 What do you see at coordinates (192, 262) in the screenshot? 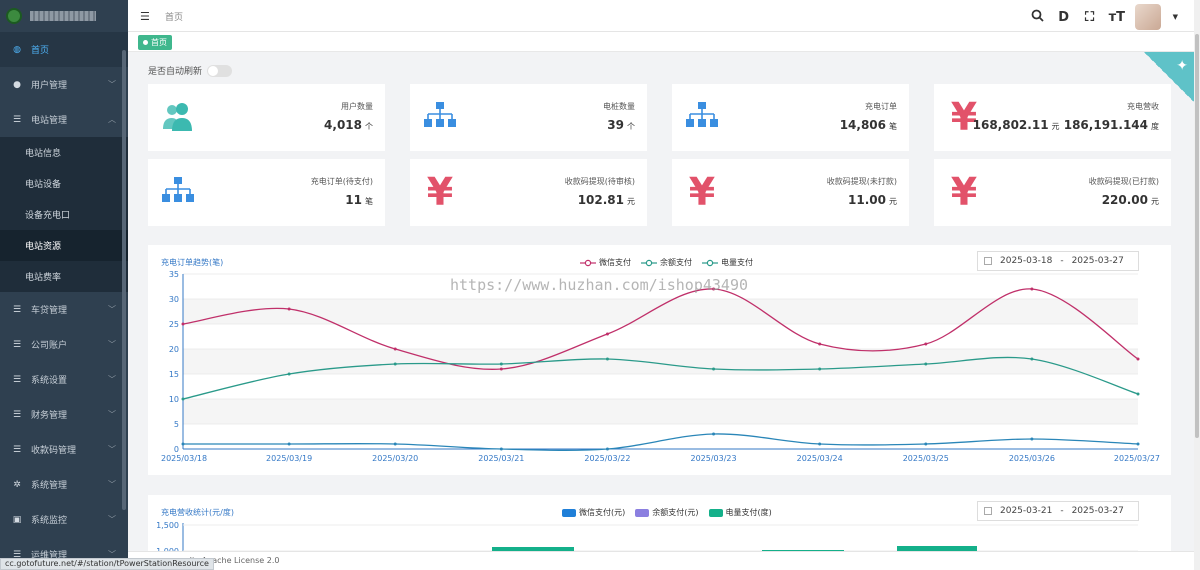
I see `chart-title: 充电订单趋势(笔)` at bounding box center [192, 262].